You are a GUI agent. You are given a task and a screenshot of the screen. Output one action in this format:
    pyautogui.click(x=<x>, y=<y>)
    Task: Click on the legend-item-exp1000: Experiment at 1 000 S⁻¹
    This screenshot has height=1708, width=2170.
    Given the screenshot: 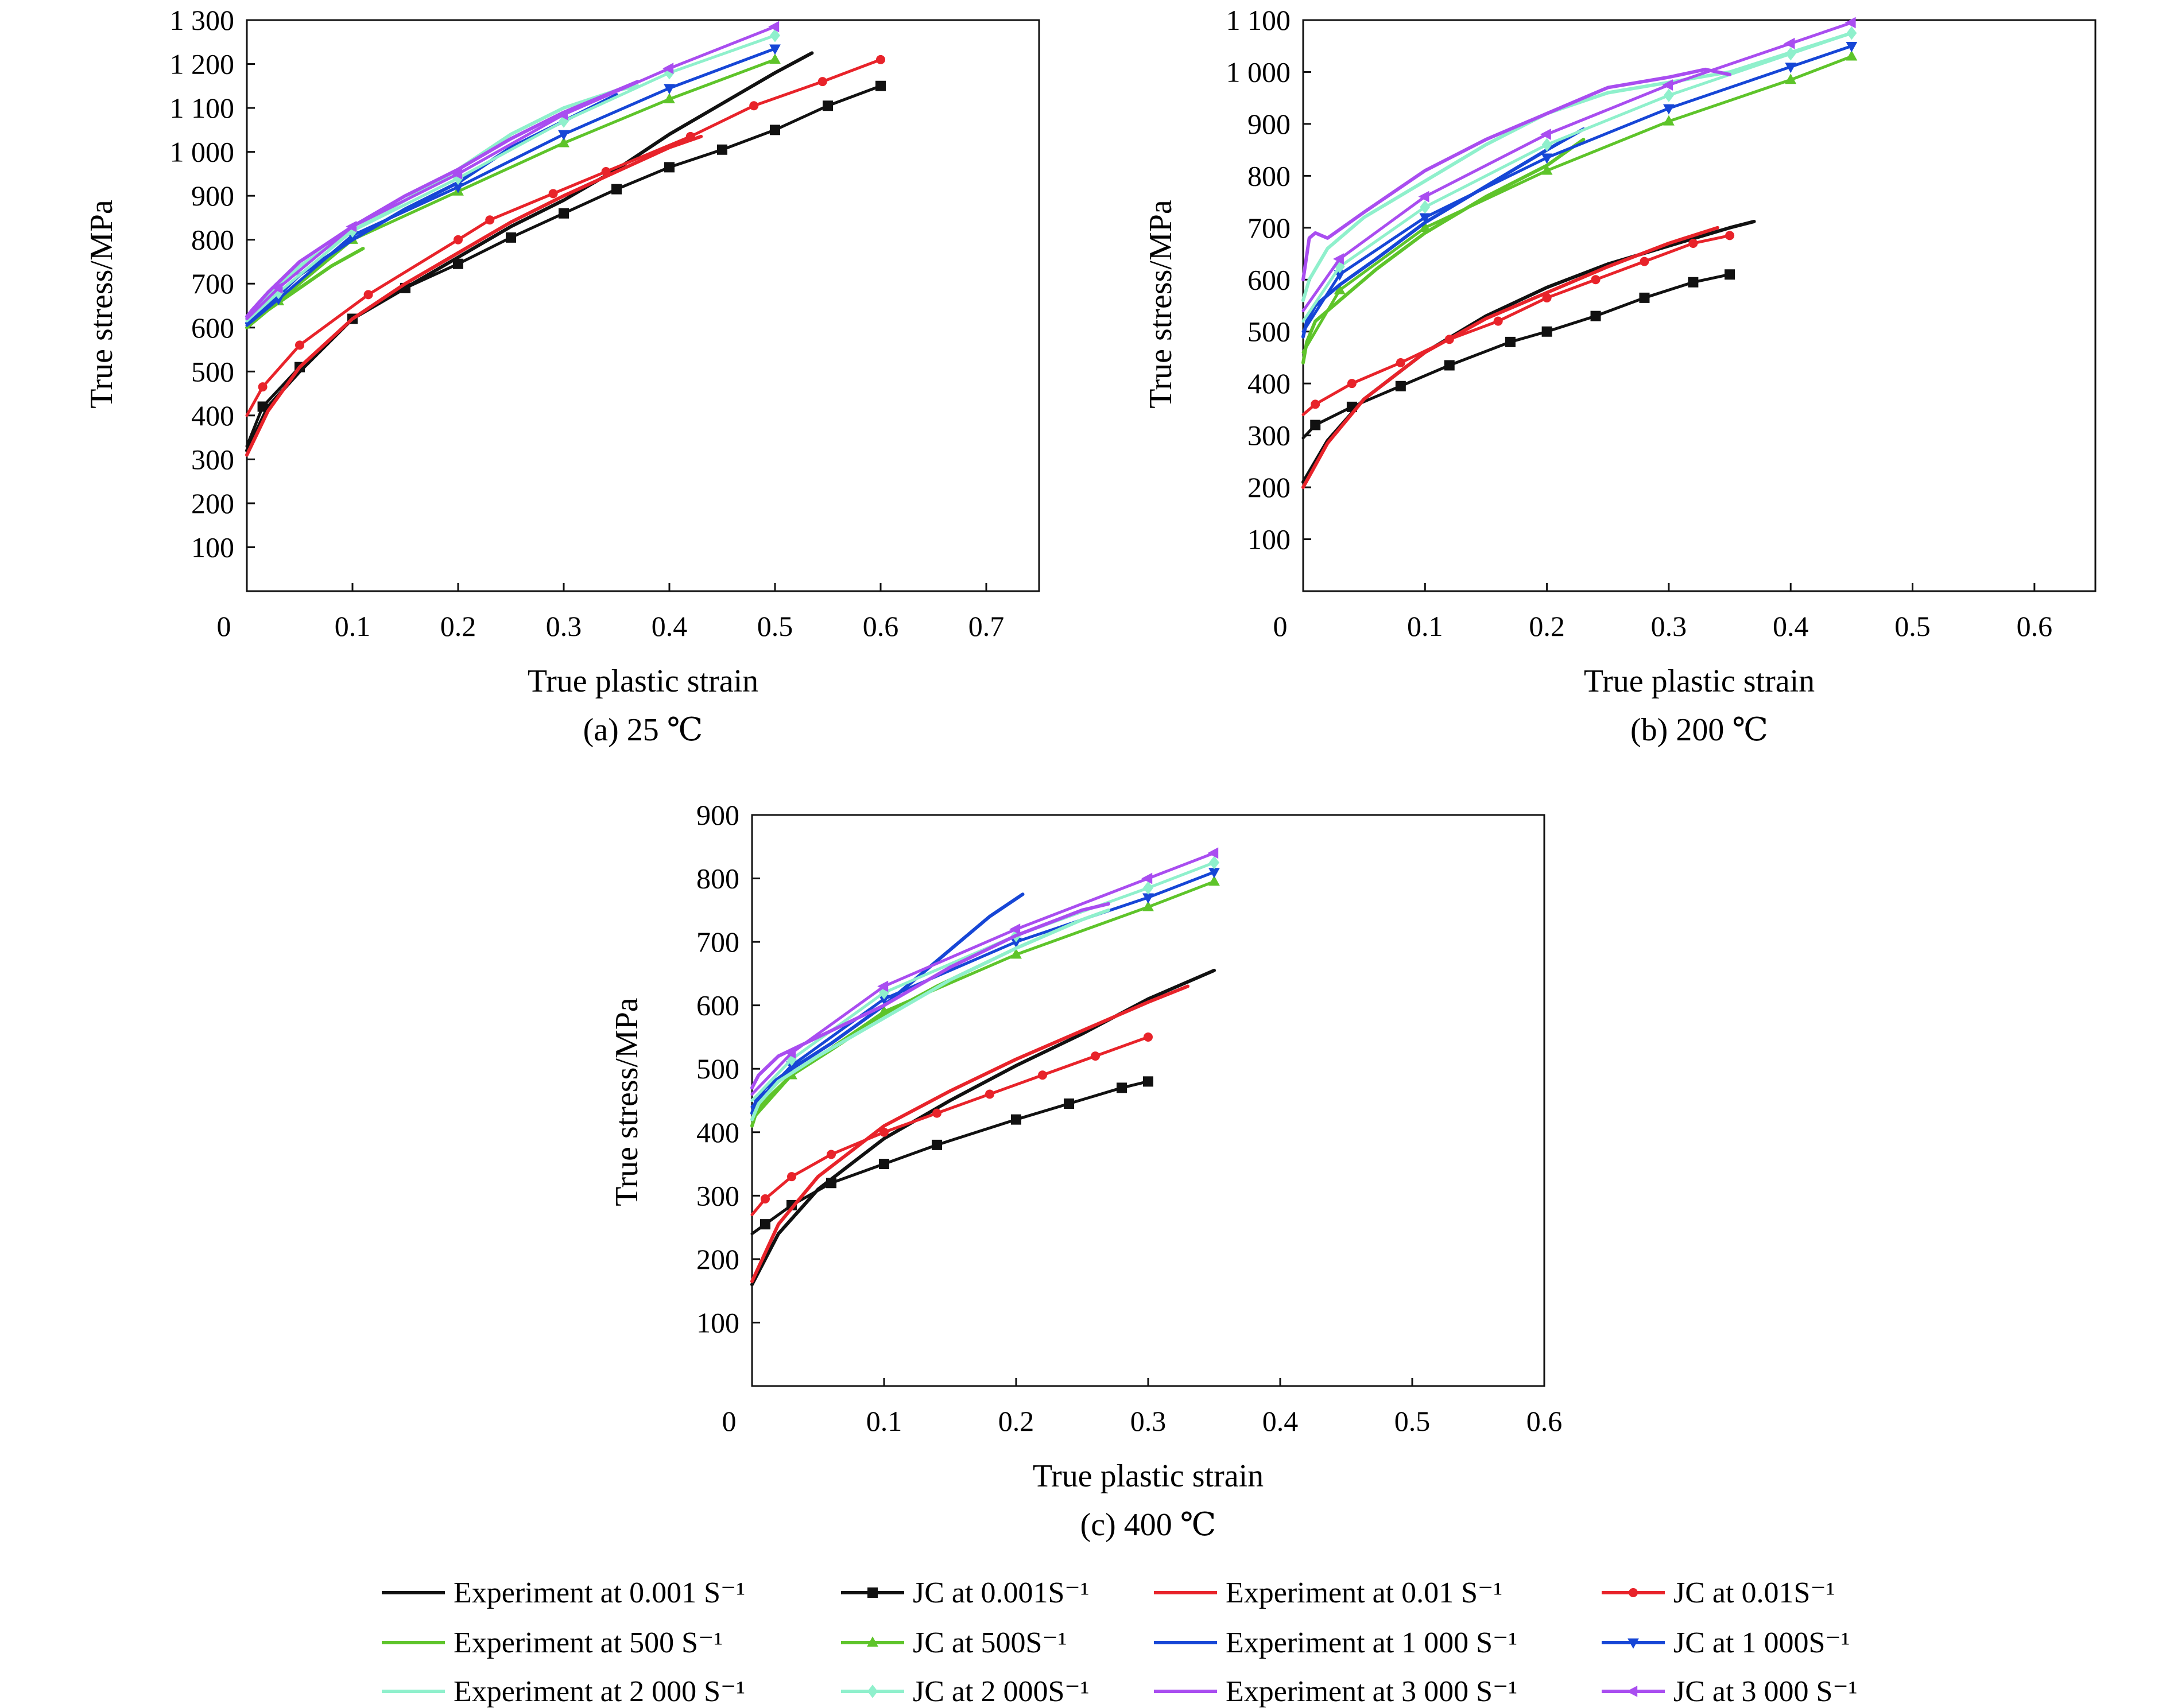 What is the action you would take?
    pyautogui.click(x=1335, y=1643)
    